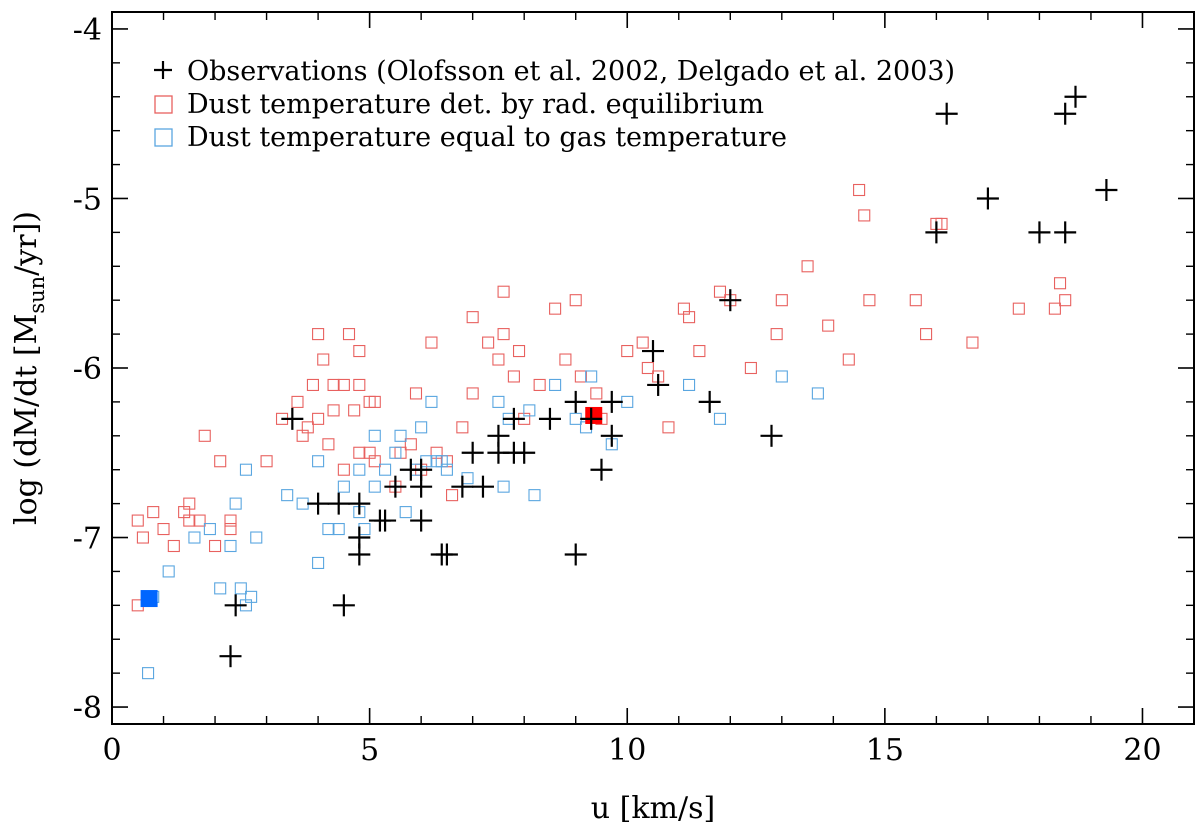 The width and height of the screenshot is (1200, 832). Describe the element at coordinates (594, 415) in the screenshot. I see `highlighted-point` at that location.